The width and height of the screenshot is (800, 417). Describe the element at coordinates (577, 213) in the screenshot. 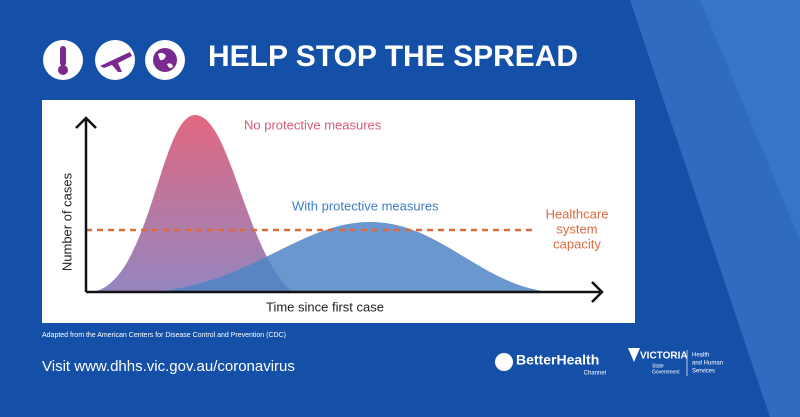

I see `capacity-label: Healthcare` at that location.